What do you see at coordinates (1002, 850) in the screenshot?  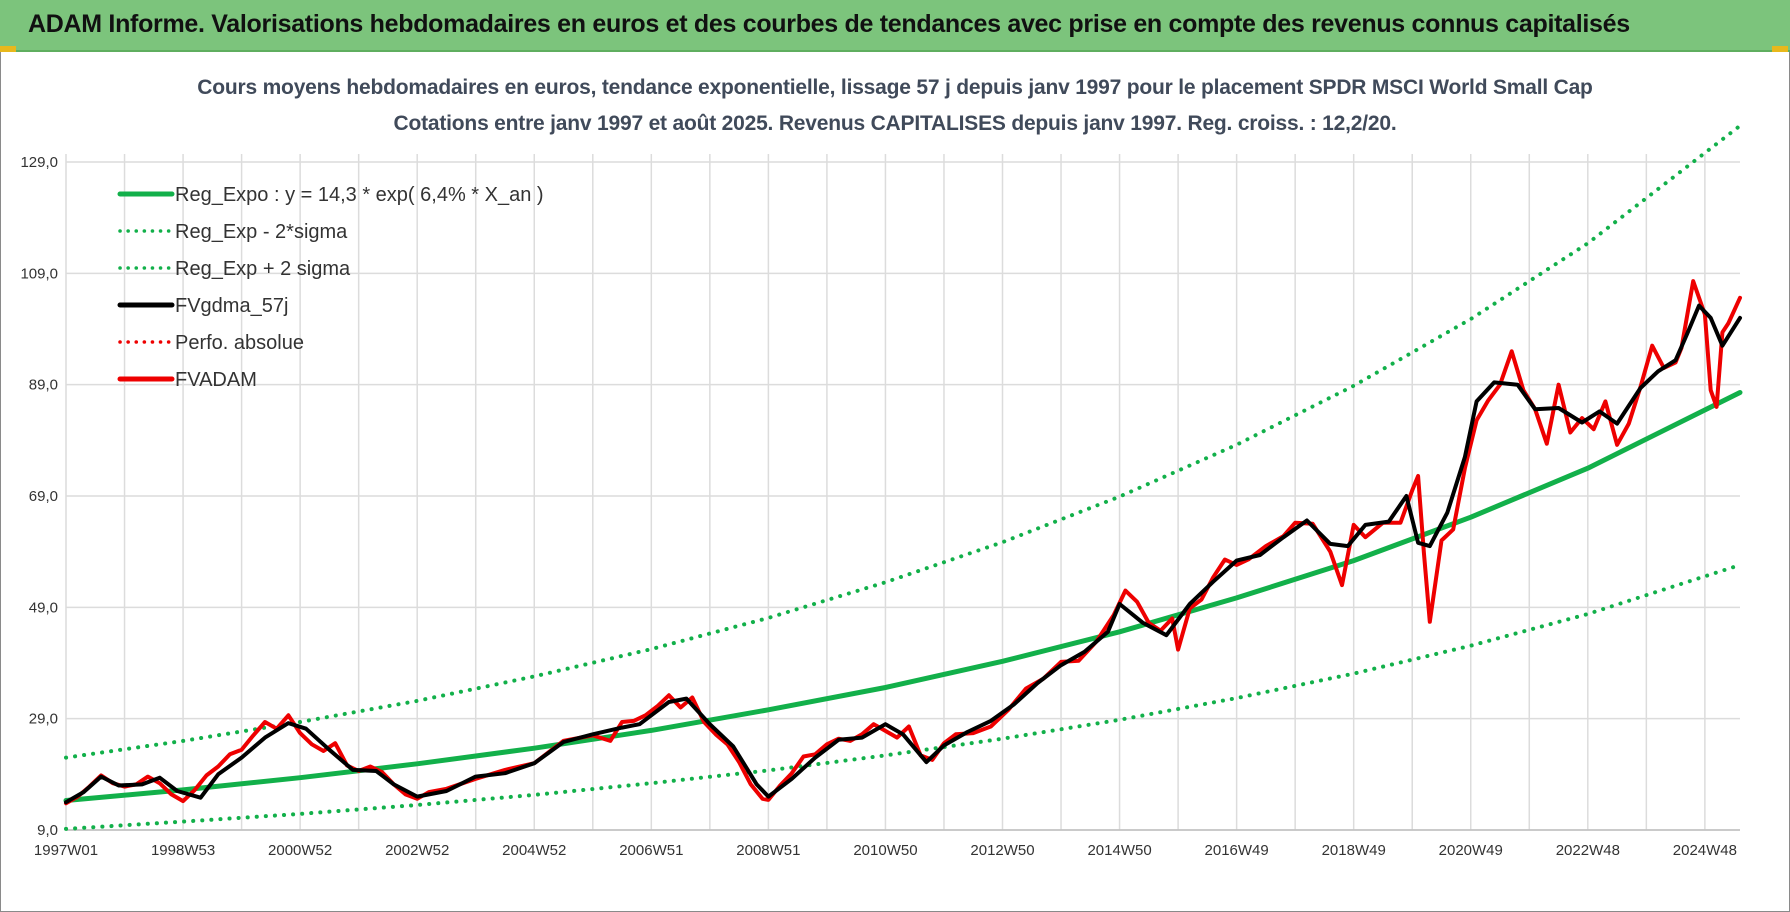 I see `x-tick-label: 2012W50` at bounding box center [1002, 850].